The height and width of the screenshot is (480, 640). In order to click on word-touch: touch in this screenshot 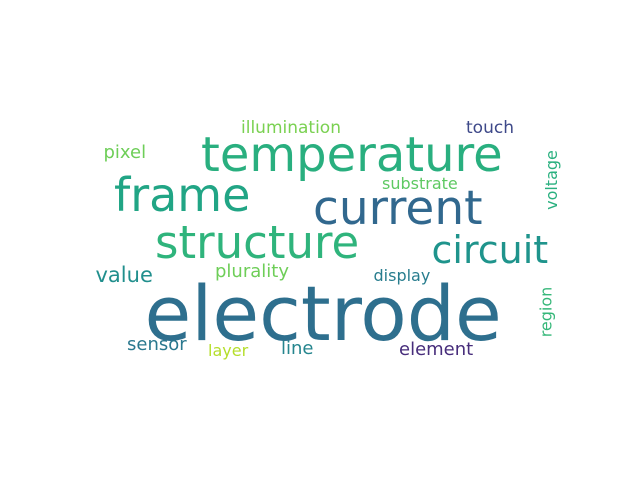, I will do `click(490, 128)`.